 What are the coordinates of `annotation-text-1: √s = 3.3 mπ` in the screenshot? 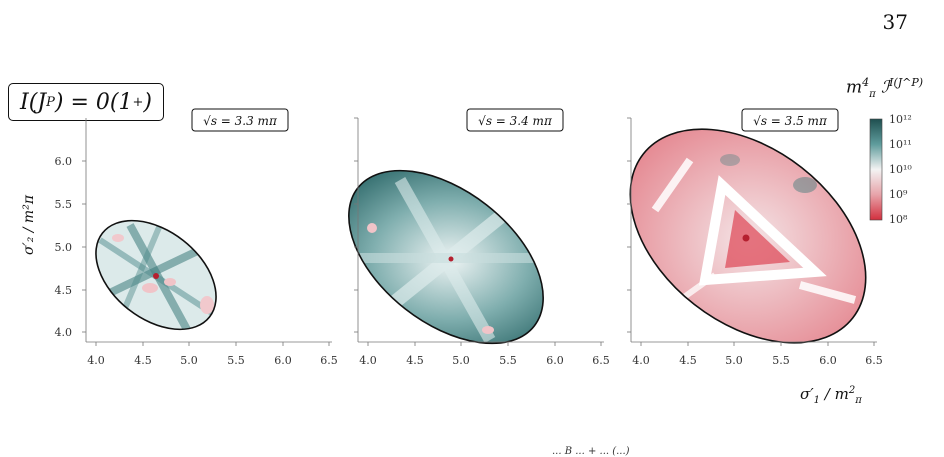 It's located at (240, 121).